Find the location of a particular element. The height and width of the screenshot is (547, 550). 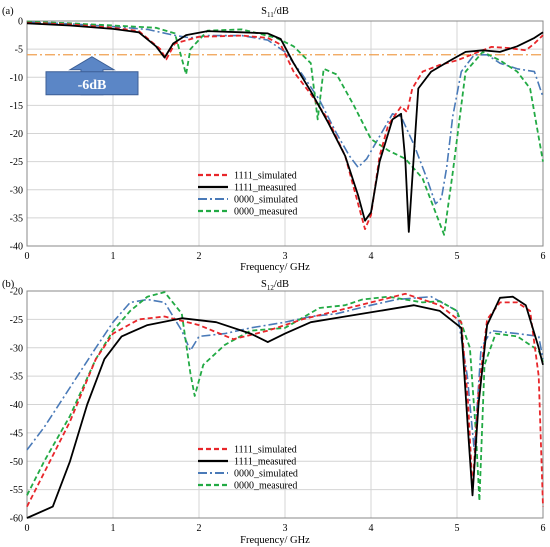

s12-legend-label: 1111_measured is located at coordinates (265, 462).